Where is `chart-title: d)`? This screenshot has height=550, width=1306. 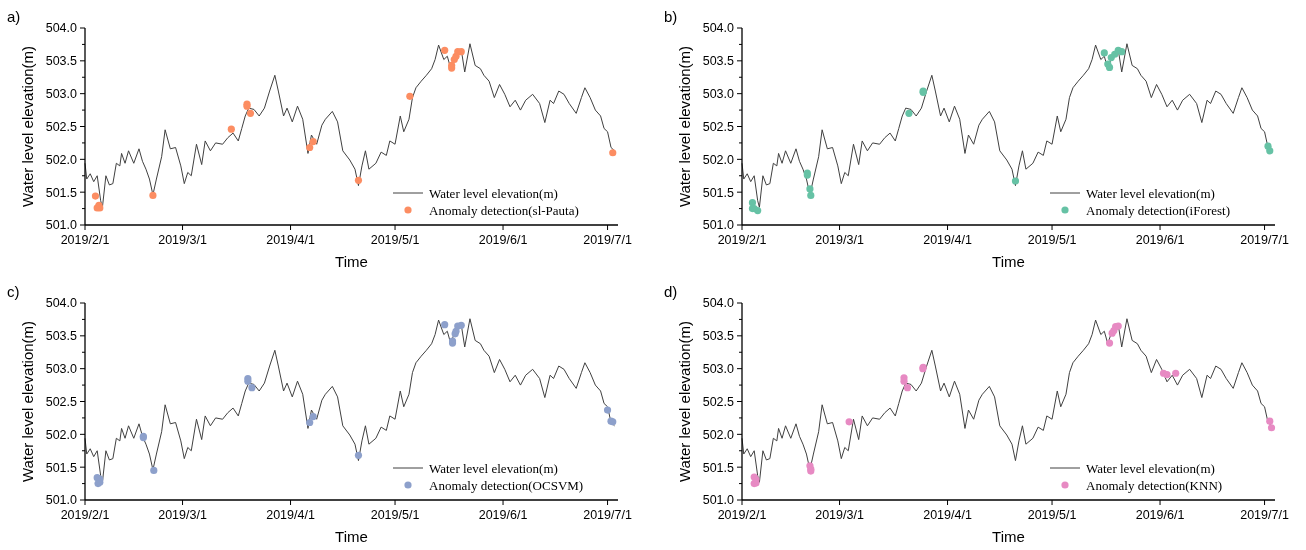
chart-title: d) is located at coordinates (671, 291).